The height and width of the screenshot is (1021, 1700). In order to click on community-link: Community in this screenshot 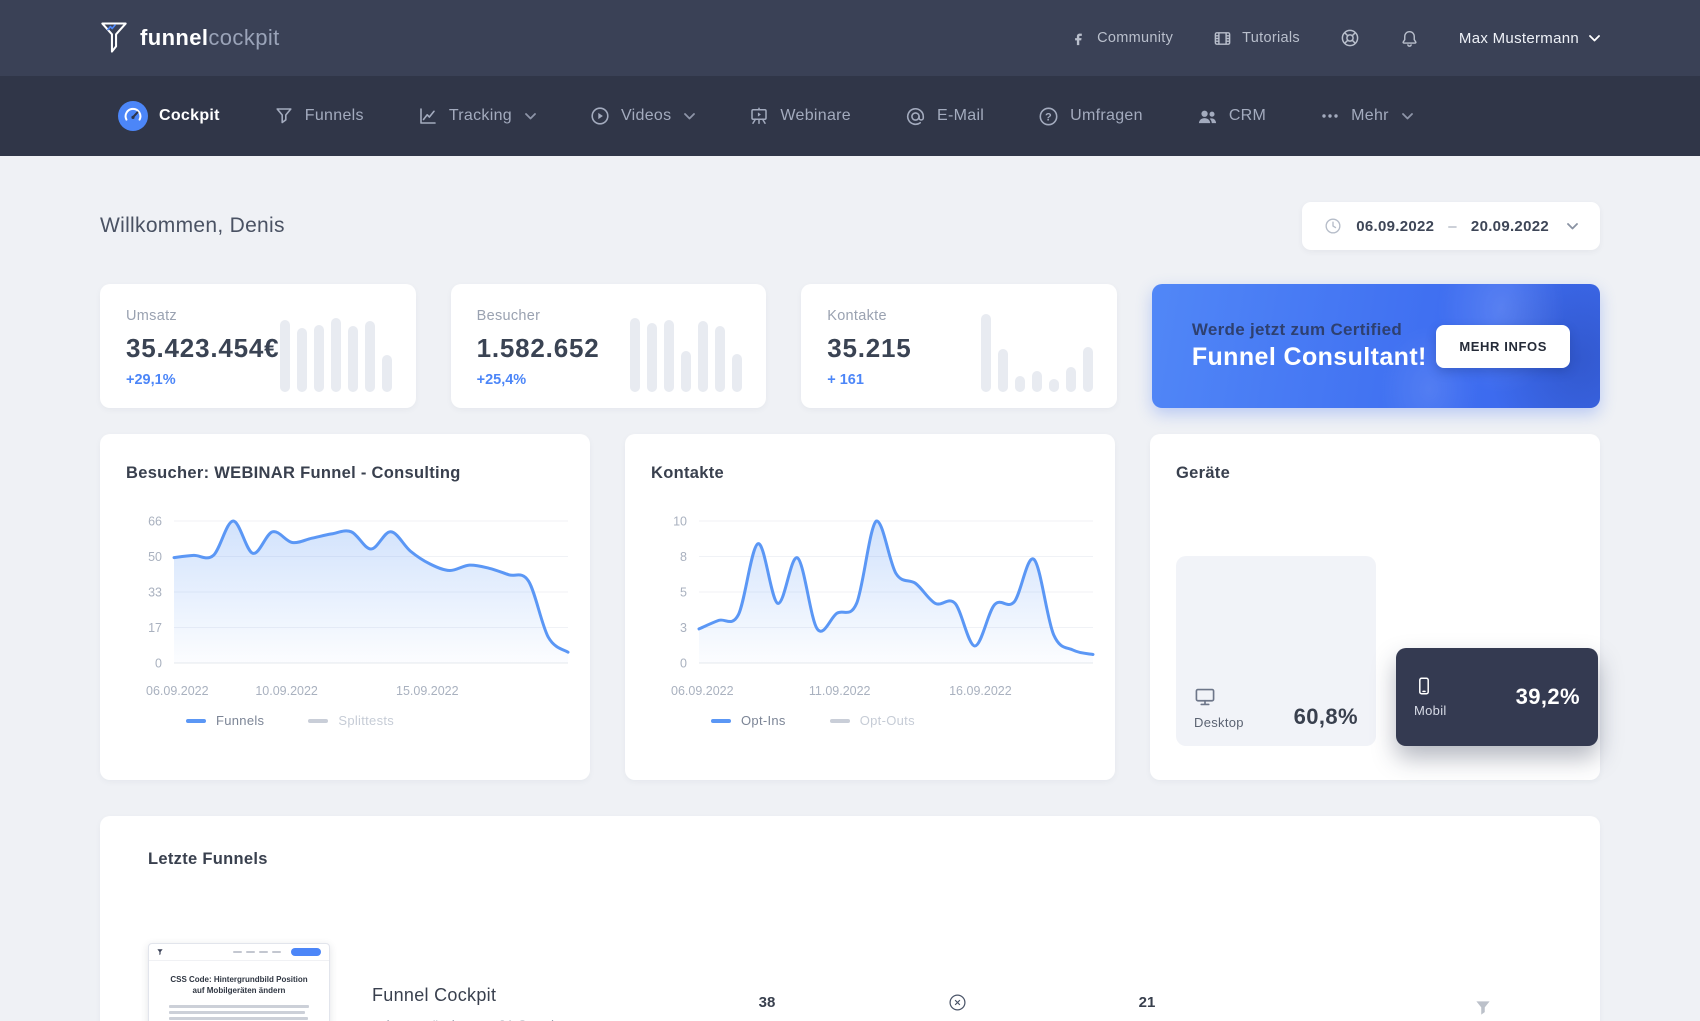, I will do `click(1121, 38)`.